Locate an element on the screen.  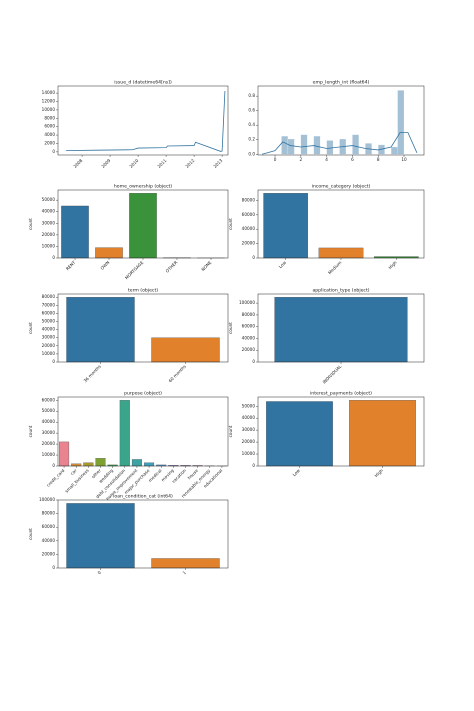
chart-title: income_category (object) is located at coordinates (341, 187).